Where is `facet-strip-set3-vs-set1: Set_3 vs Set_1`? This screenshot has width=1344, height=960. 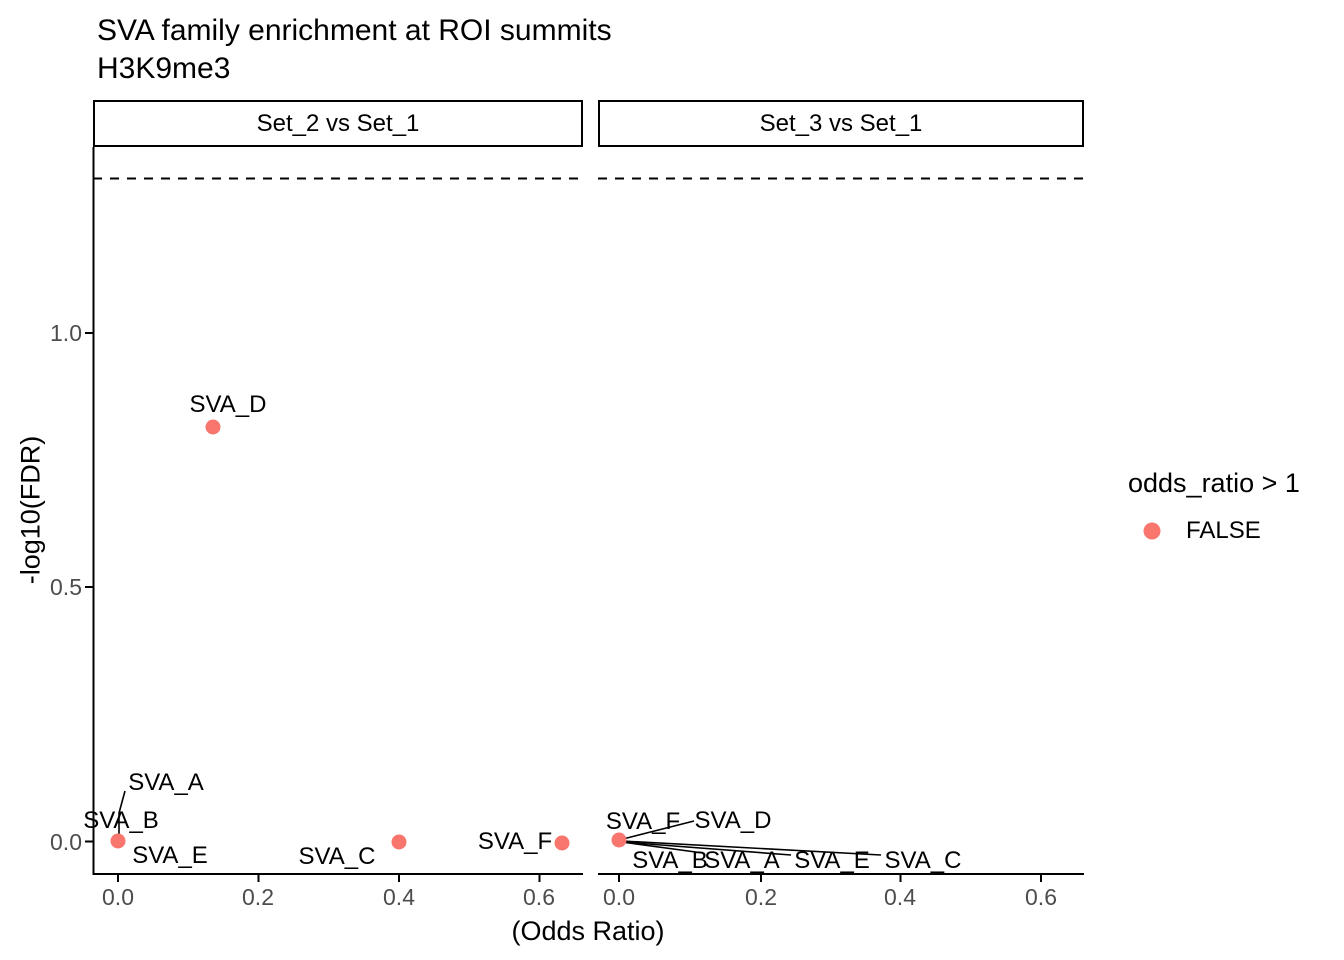
facet-strip-set3-vs-set1: Set_3 vs Set_1 is located at coordinates (841, 123).